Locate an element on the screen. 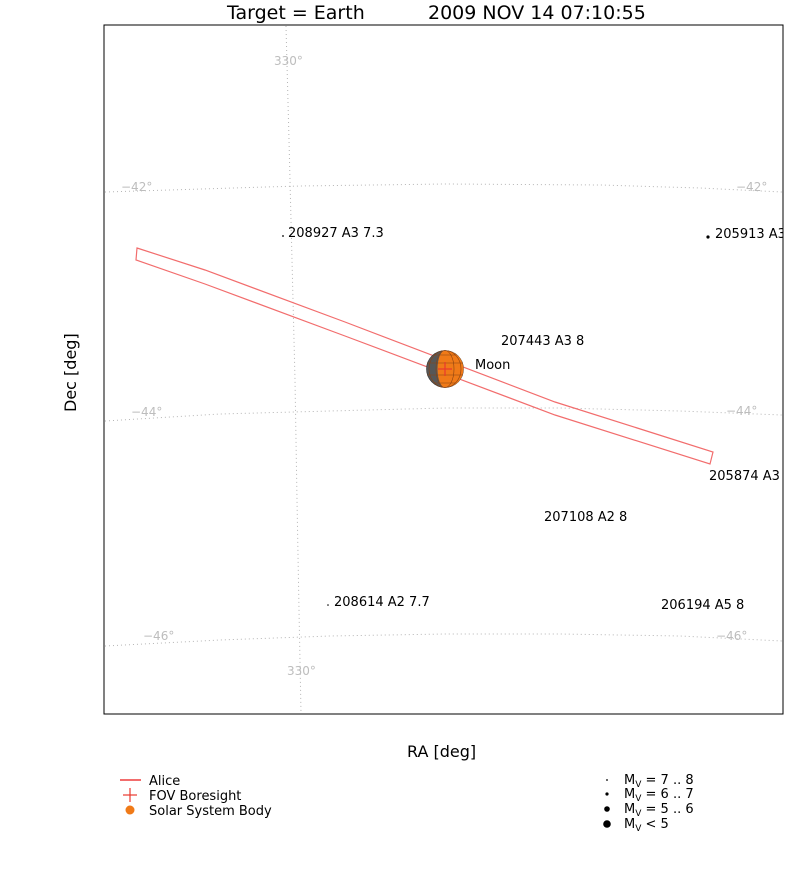 The image size is (800, 870). star-207443-label: 207443 A3 8 is located at coordinates (542, 341).